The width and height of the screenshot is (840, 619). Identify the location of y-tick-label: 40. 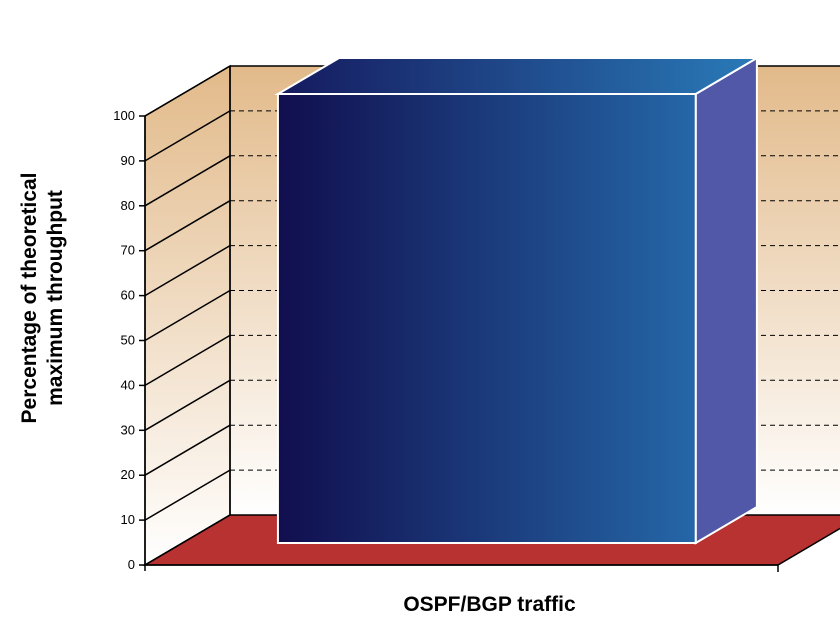
(128, 384).